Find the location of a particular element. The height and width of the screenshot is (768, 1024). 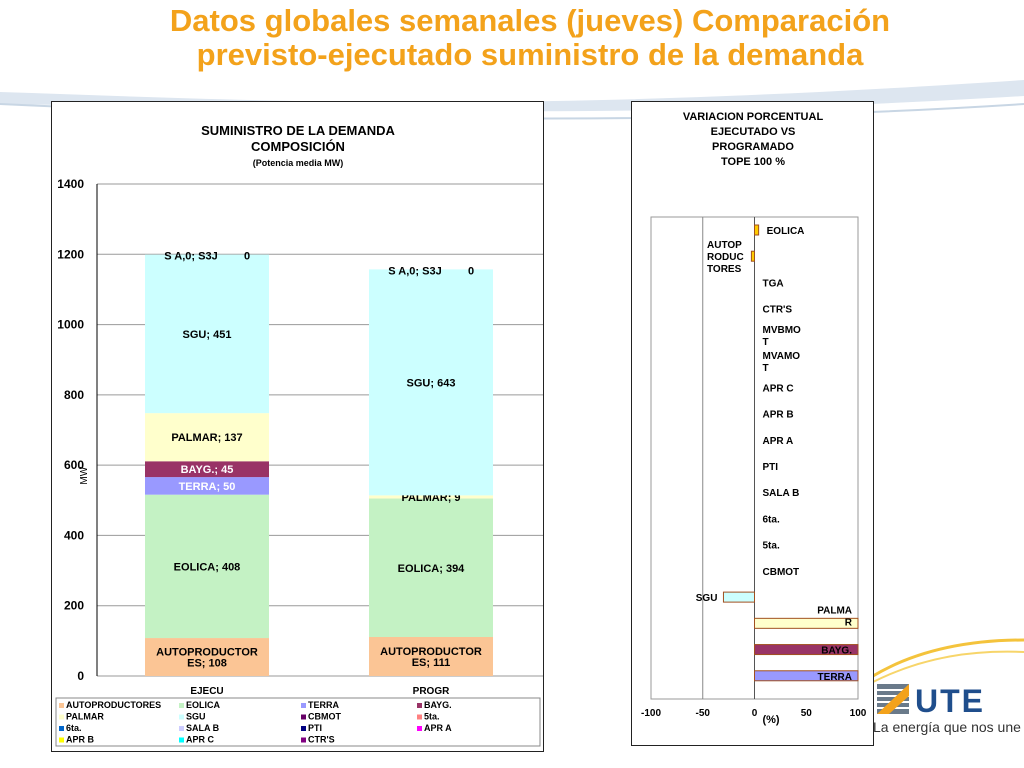

data-label: SGU; 643 is located at coordinates (431, 383).